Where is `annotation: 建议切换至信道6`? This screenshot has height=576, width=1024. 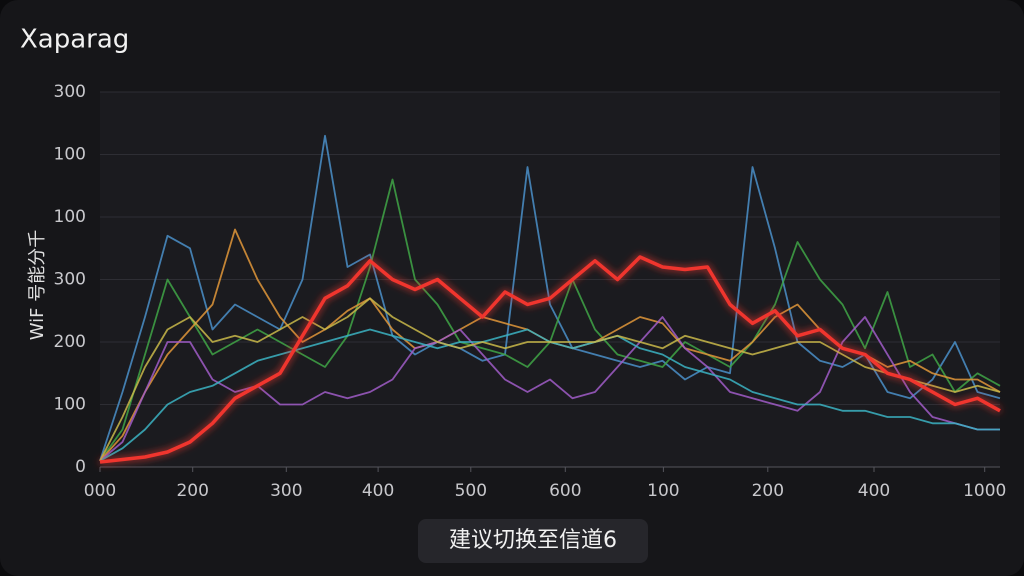
annotation: 建议切换至信道6 is located at coordinates (533, 540).